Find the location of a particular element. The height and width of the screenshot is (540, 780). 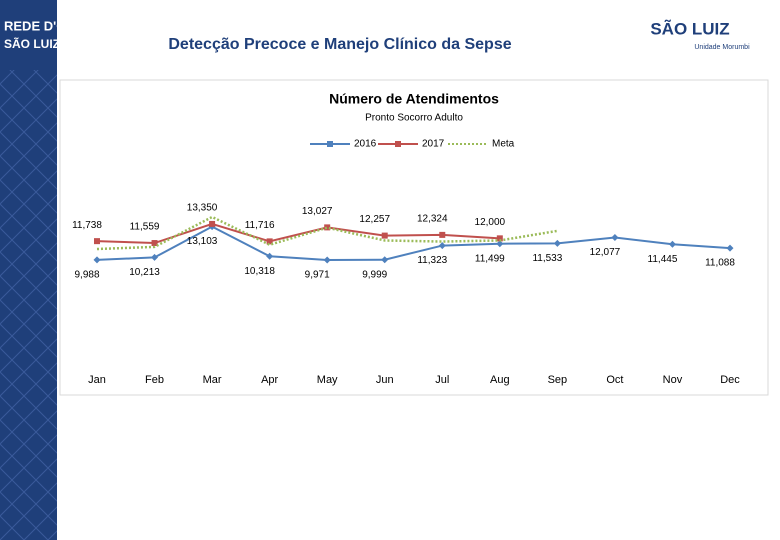

data-label: 11,323 is located at coordinates (432, 260).